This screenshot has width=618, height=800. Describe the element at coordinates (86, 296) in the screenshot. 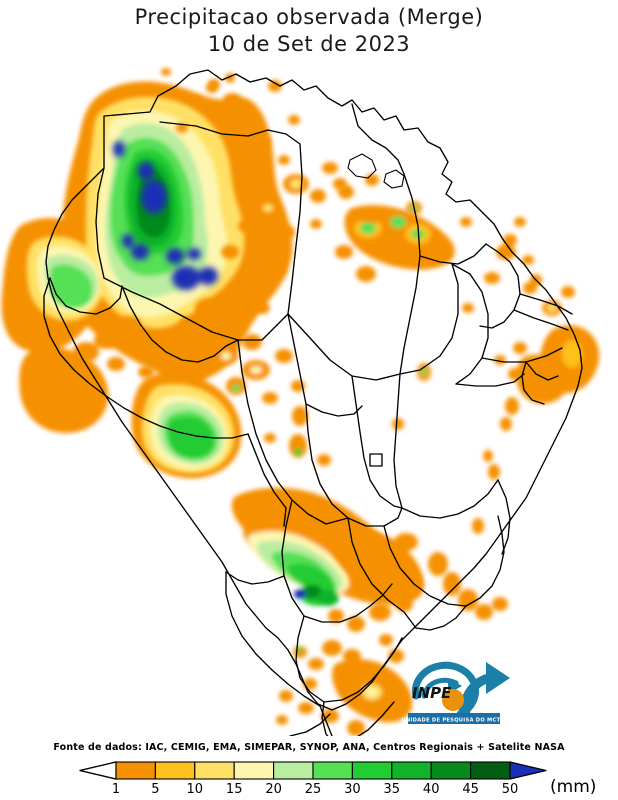

I see `border-acre` at that location.